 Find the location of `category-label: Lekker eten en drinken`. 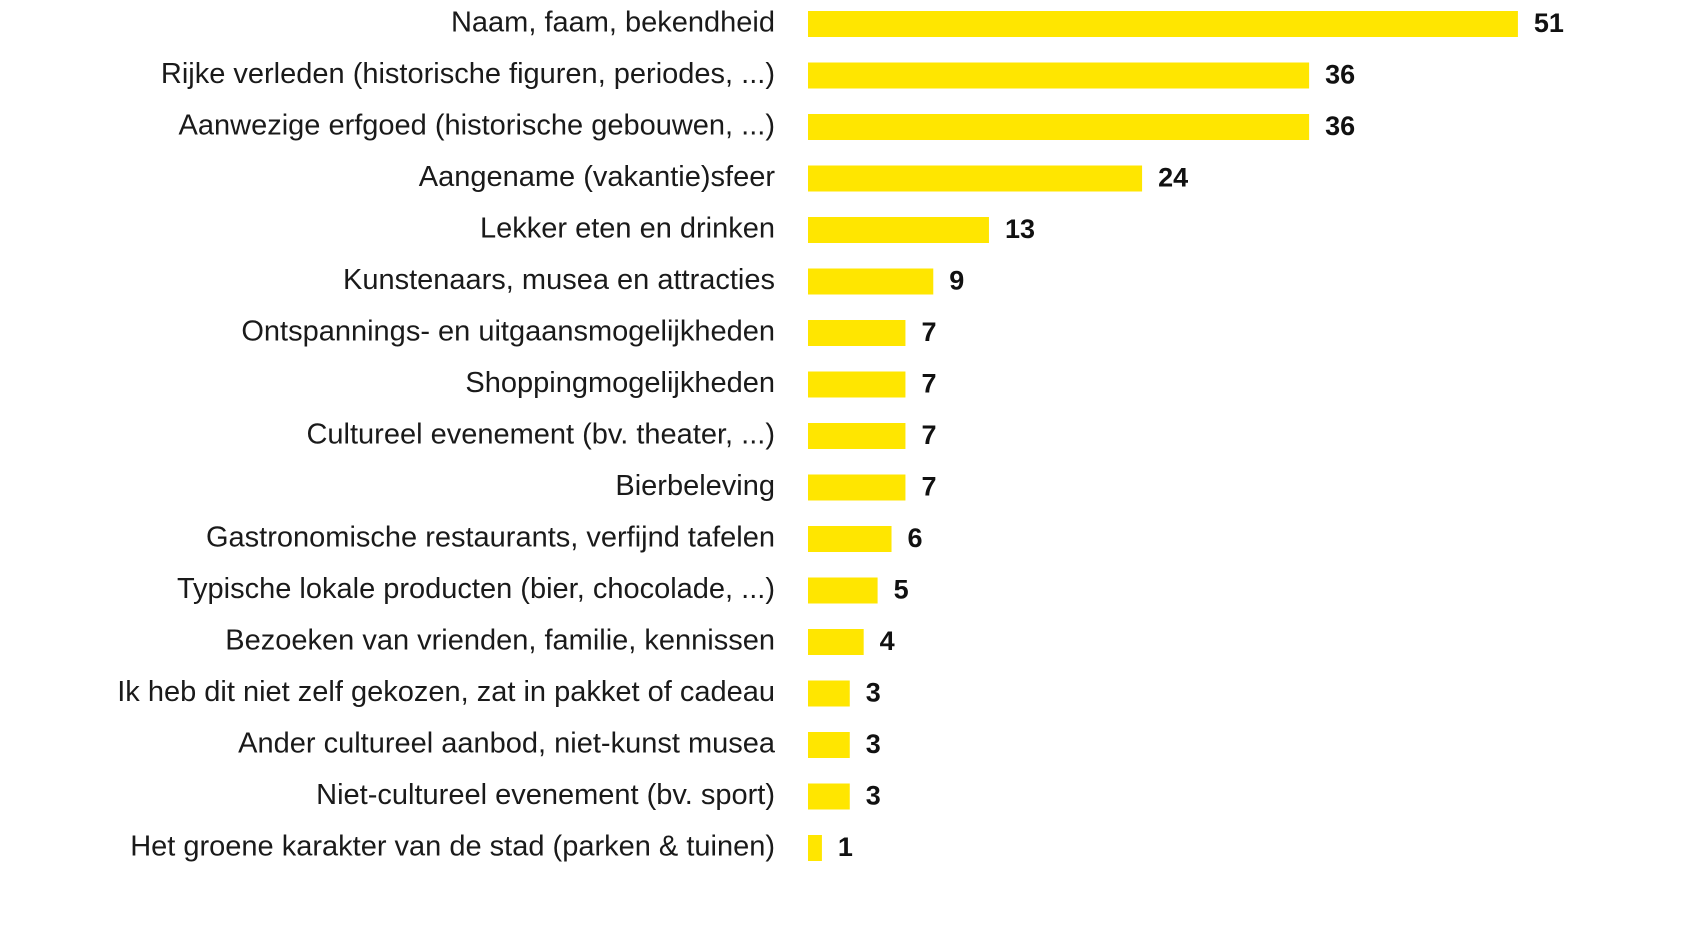

category-label: Lekker eten en drinken is located at coordinates (627, 229).